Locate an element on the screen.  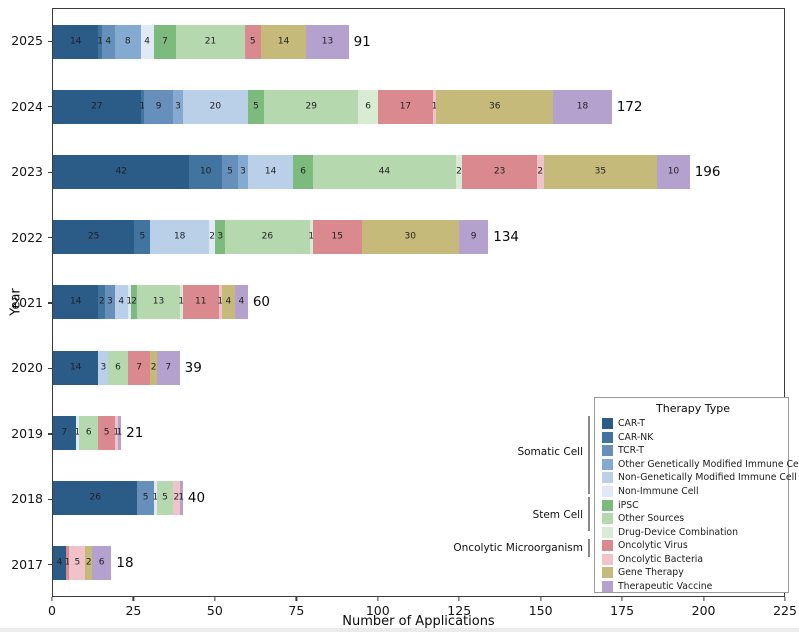
bar-segment: 18 is located at coordinates (179, 237).